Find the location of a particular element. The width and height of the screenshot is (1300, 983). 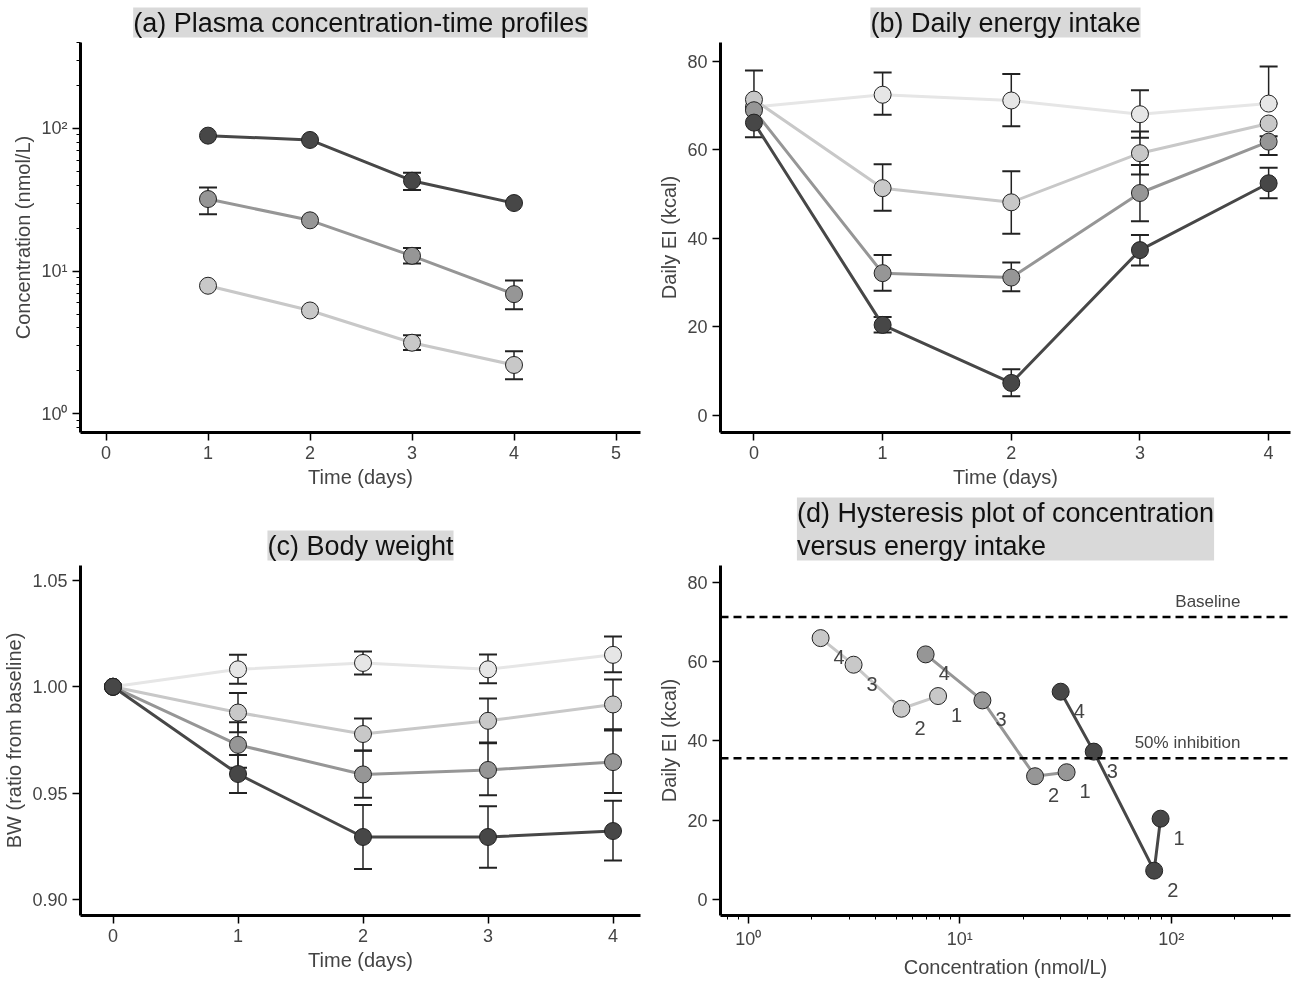

ref-line-label: Baseline is located at coordinates (1208, 602).